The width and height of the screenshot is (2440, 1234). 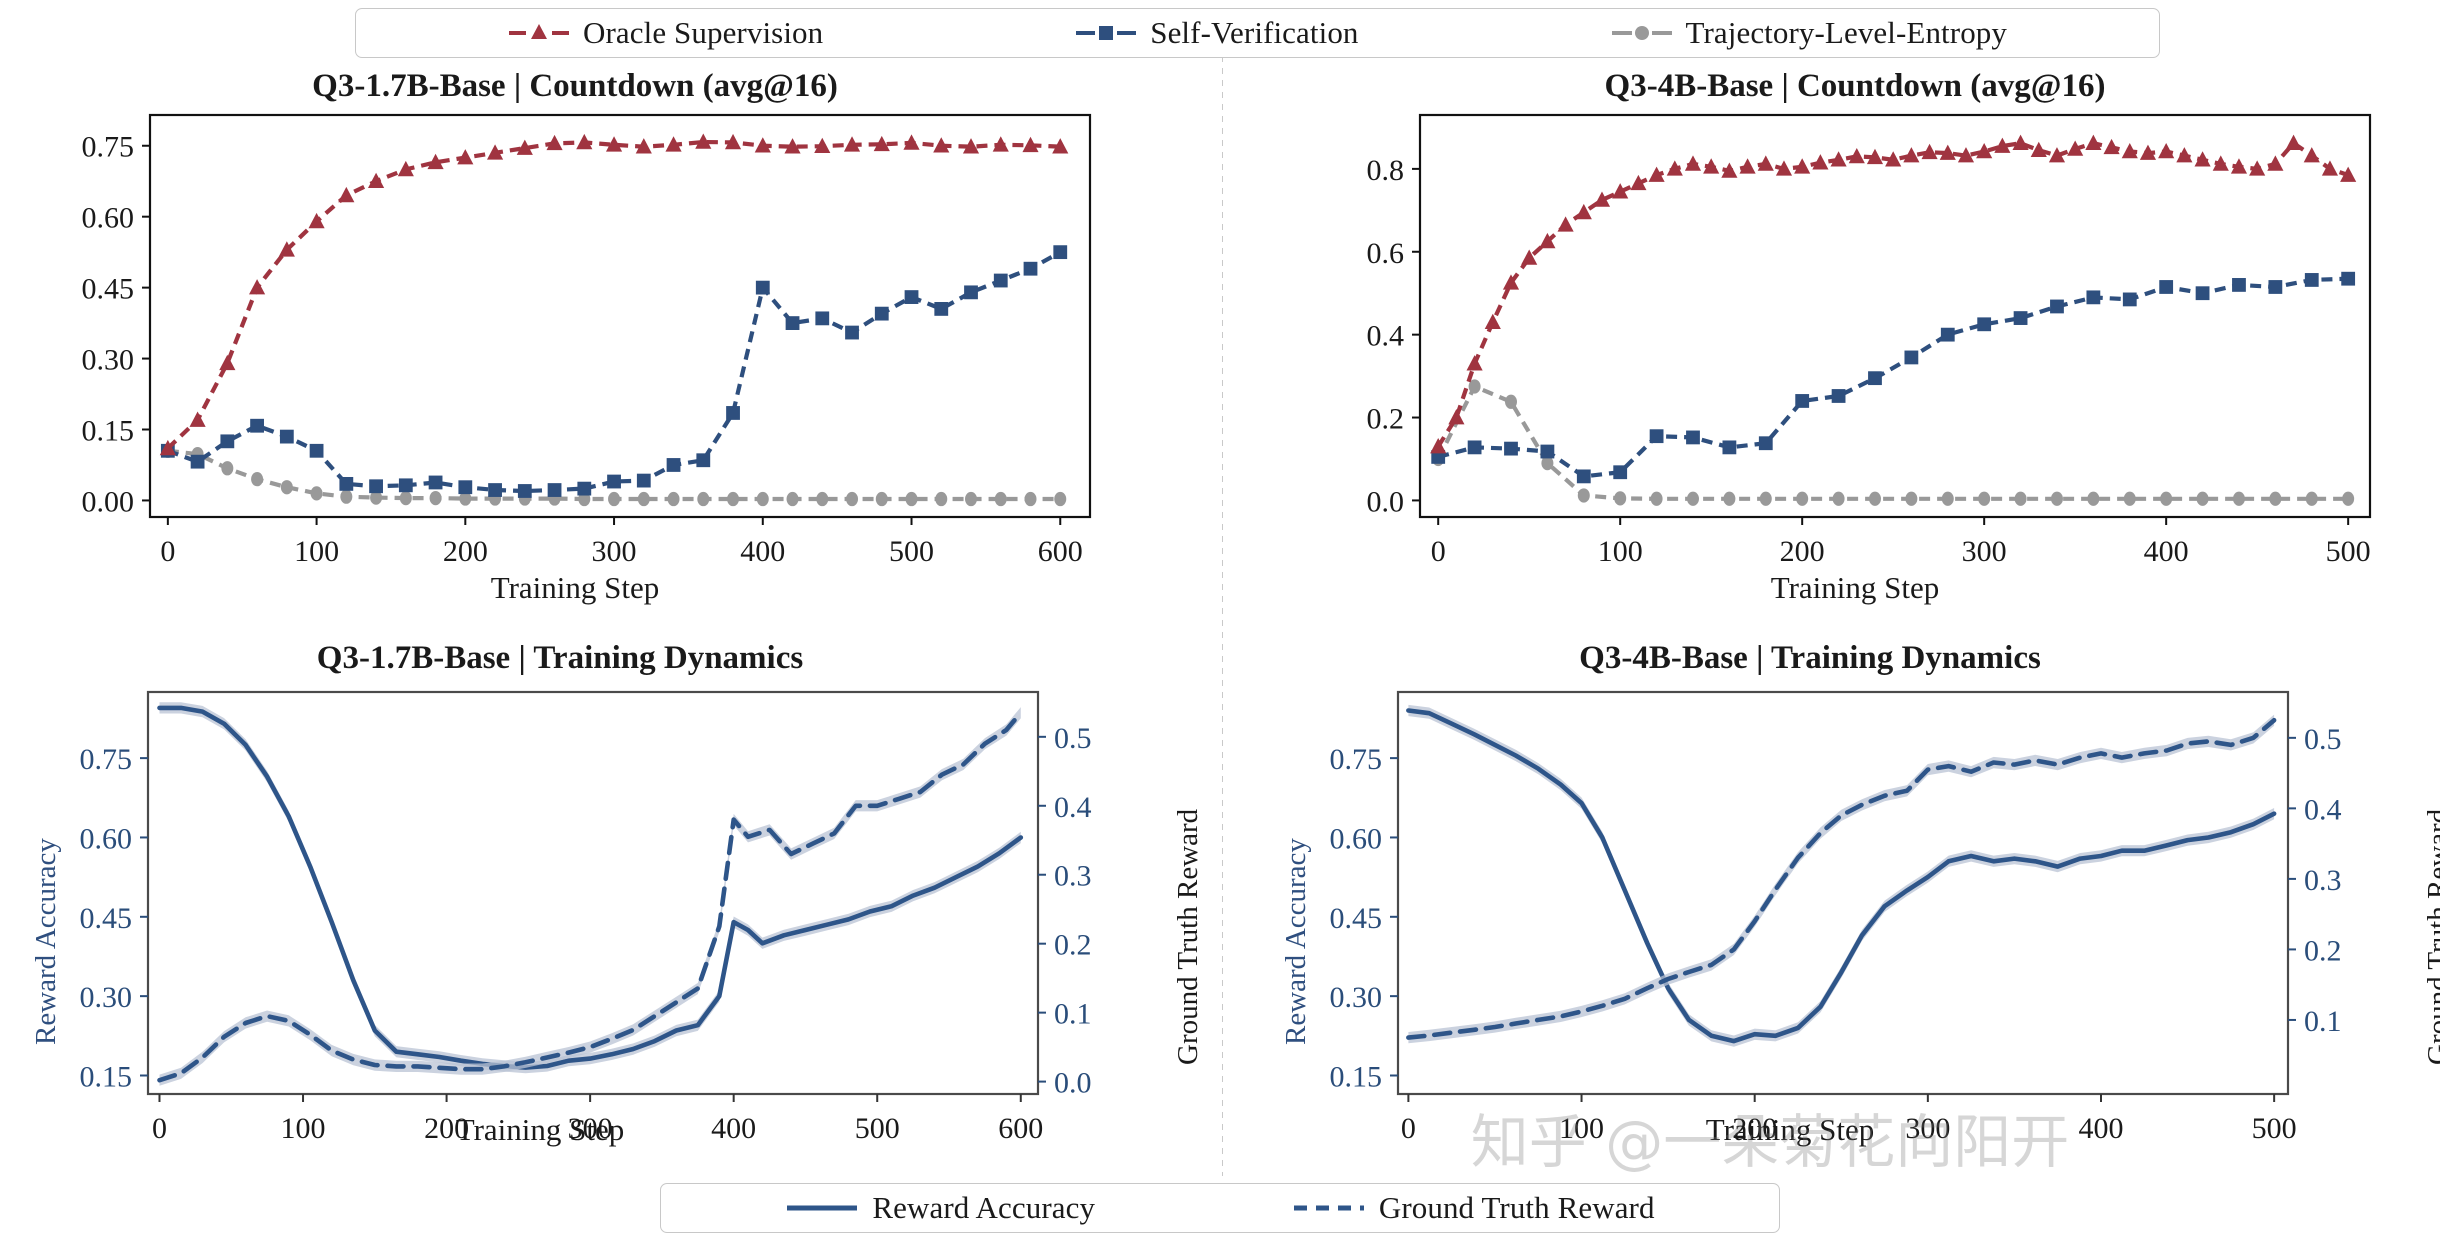 What do you see at coordinates (1328, 1208) in the screenshot?
I see `ground-truth-reward-line-icon` at bounding box center [1328, 1208].